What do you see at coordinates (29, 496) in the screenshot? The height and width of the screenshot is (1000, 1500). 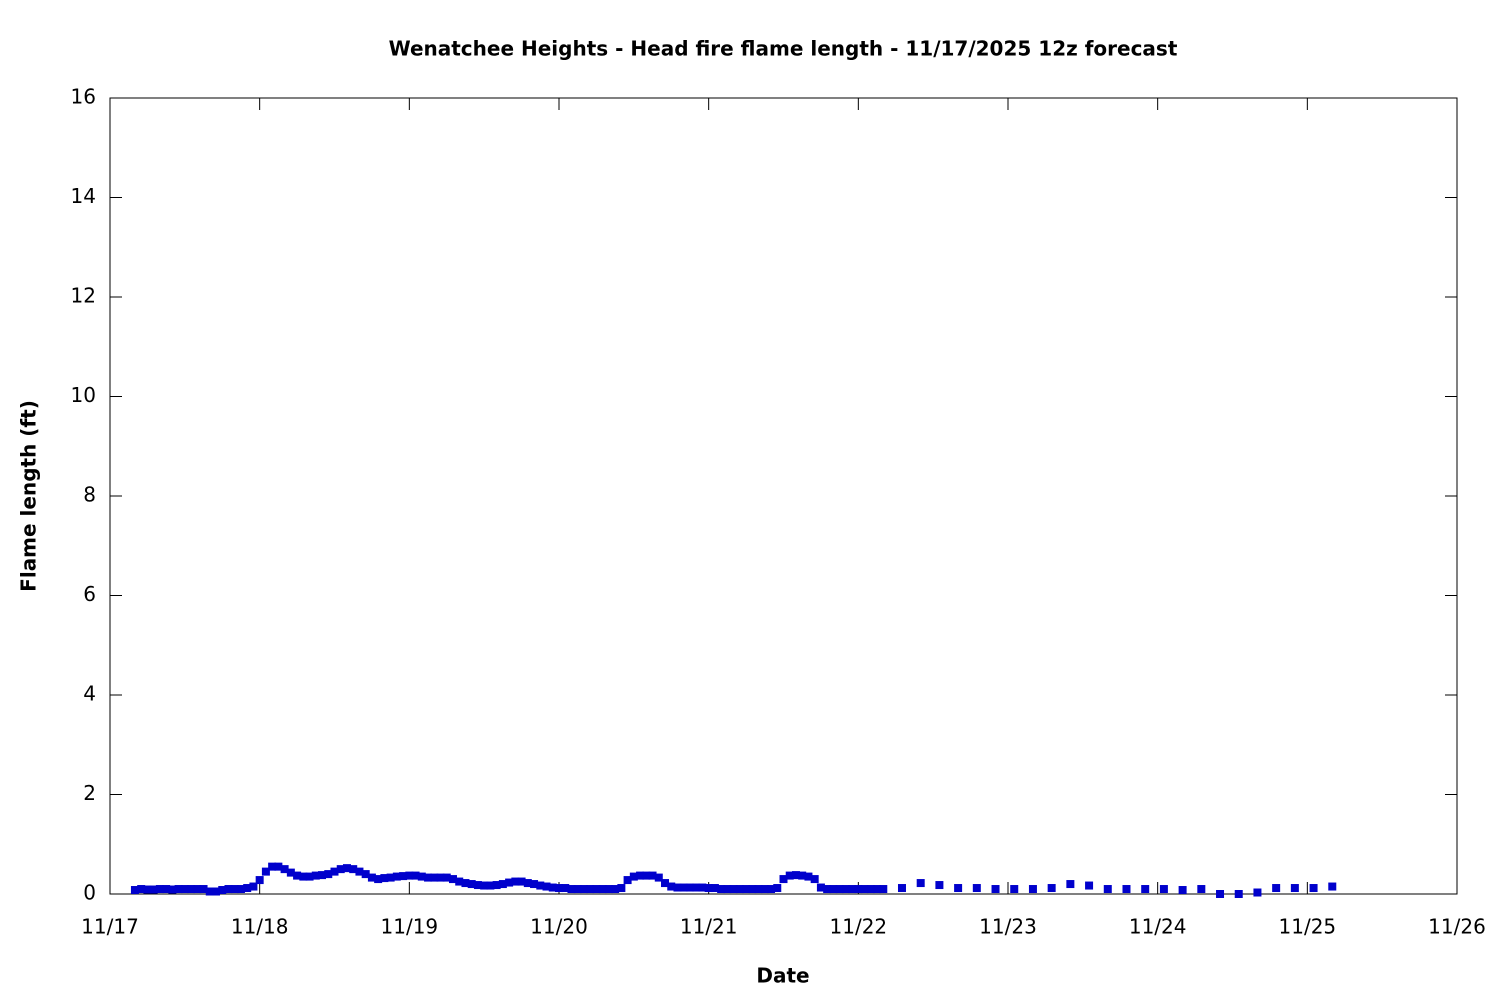 I see `y-axis-label: Flame length (ft)` at bounding box center [29, 496].